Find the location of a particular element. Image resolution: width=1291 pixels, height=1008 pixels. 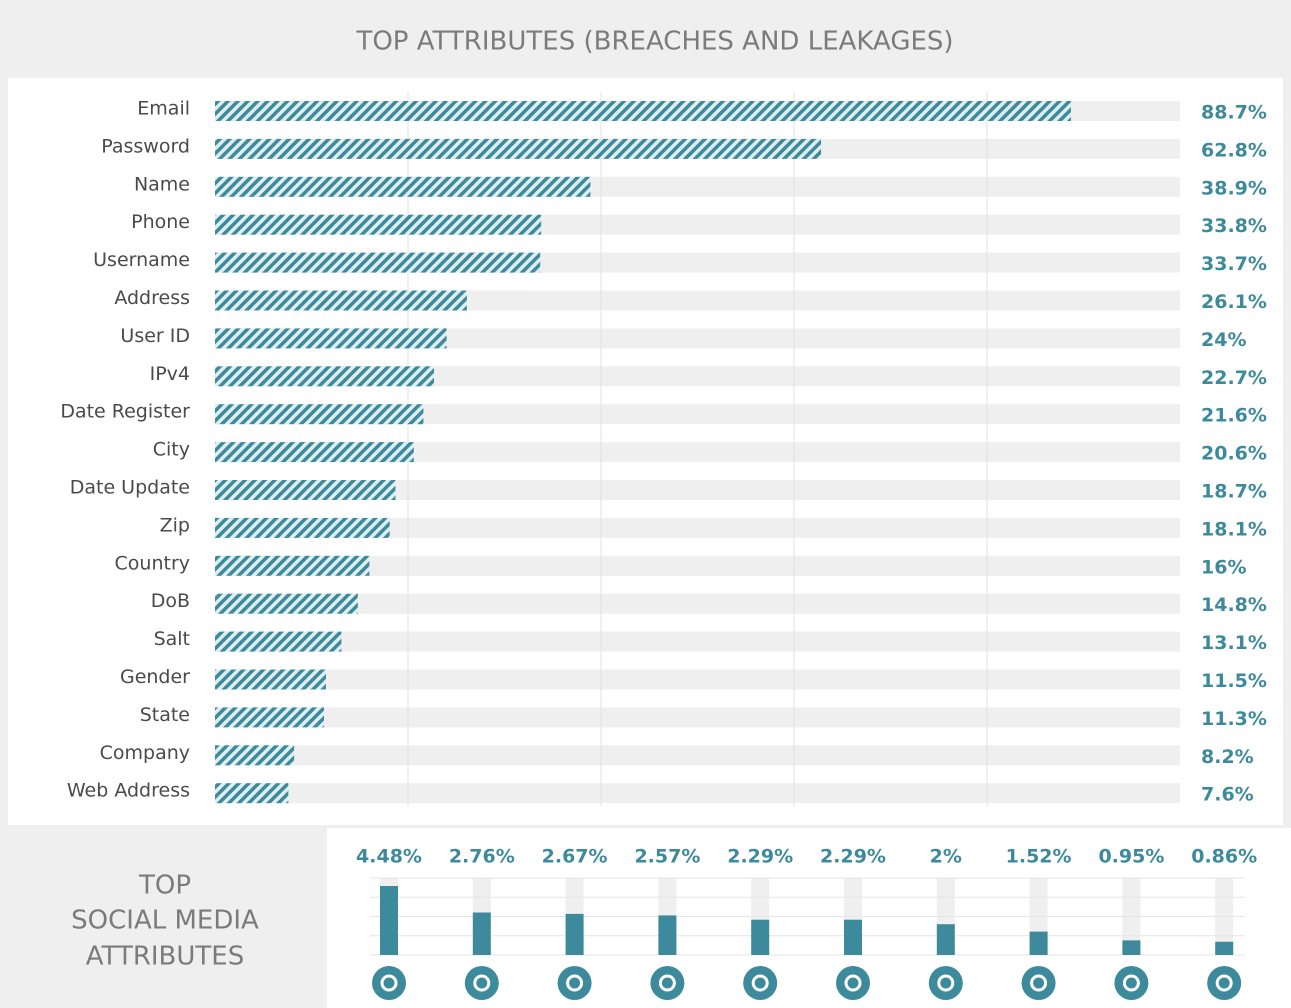

category-label: IPv4 is located at coordinates (170, 374).